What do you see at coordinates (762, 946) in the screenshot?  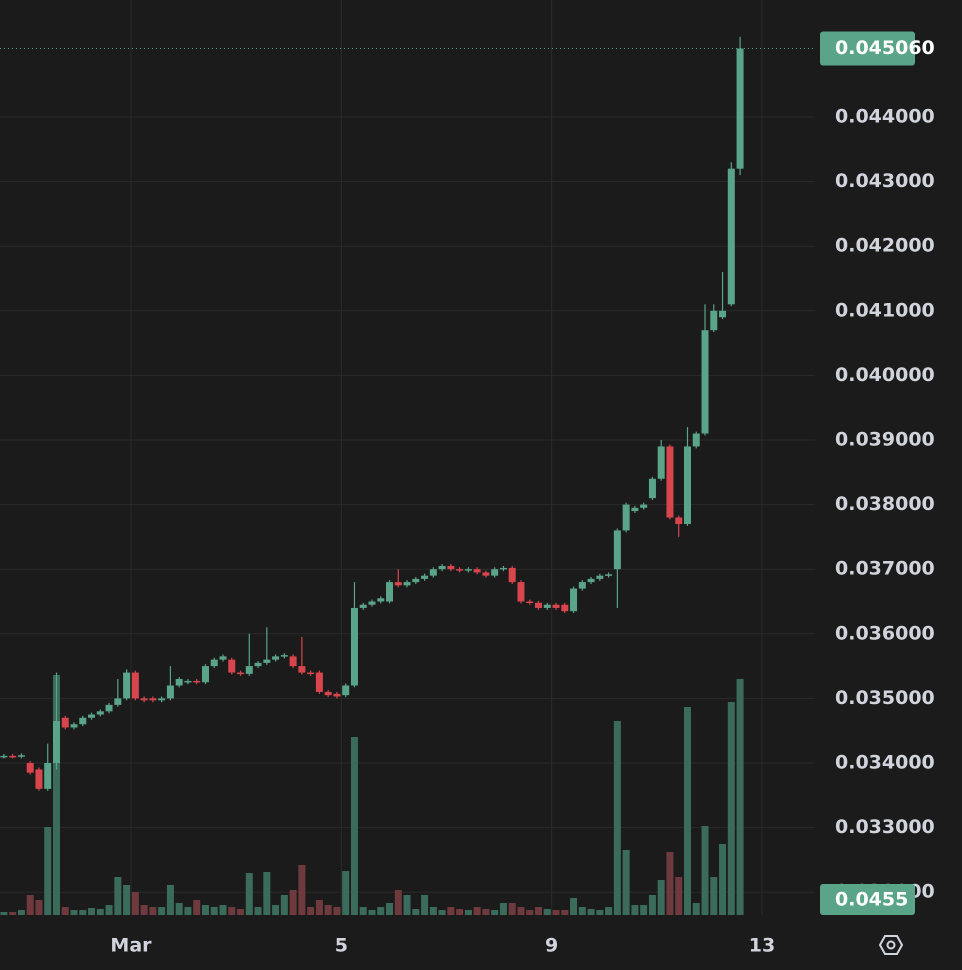 I see `x-tick-label: 13` at bounding box center [762, 946].